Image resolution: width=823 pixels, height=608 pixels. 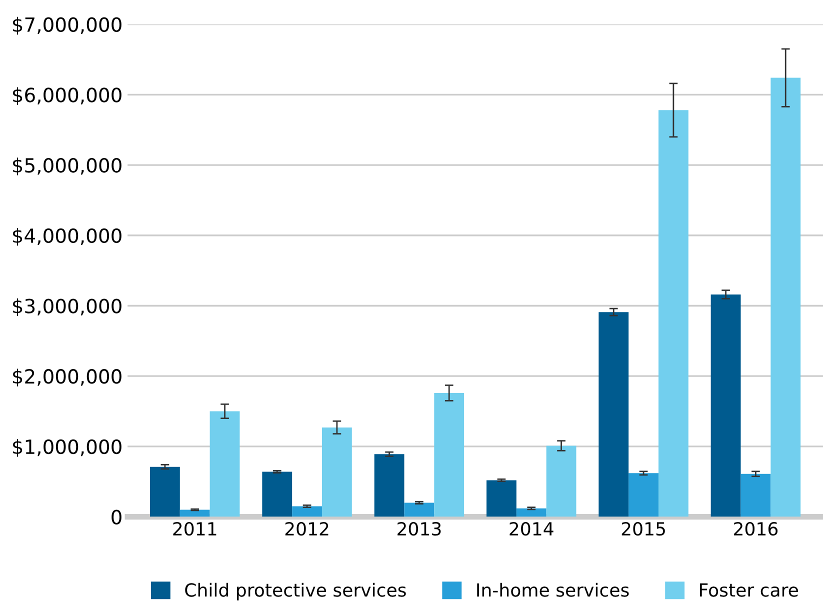 What do you see at coordinates (117, 517) in the screenshot?
I see `y-tick-label: 0` at bounding box center [117, 517].